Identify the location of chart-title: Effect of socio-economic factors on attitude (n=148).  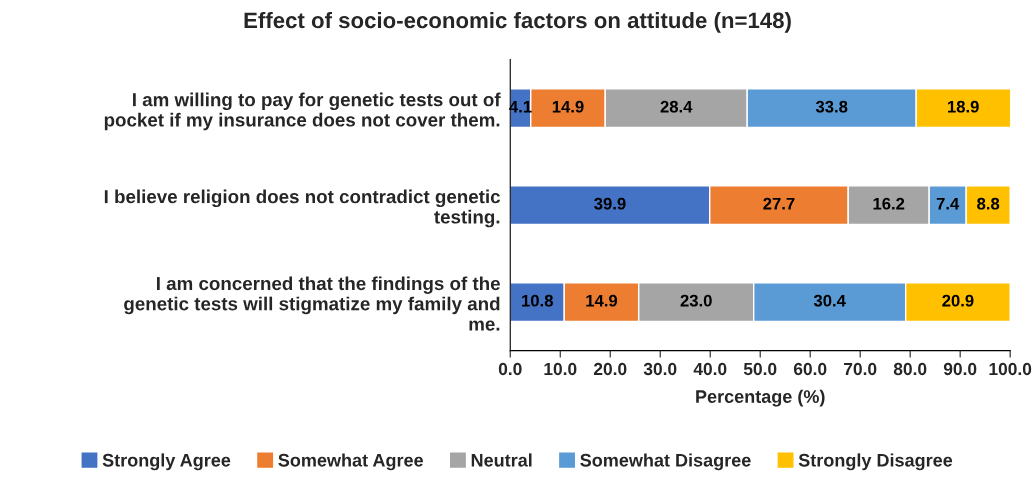
(517, 22).